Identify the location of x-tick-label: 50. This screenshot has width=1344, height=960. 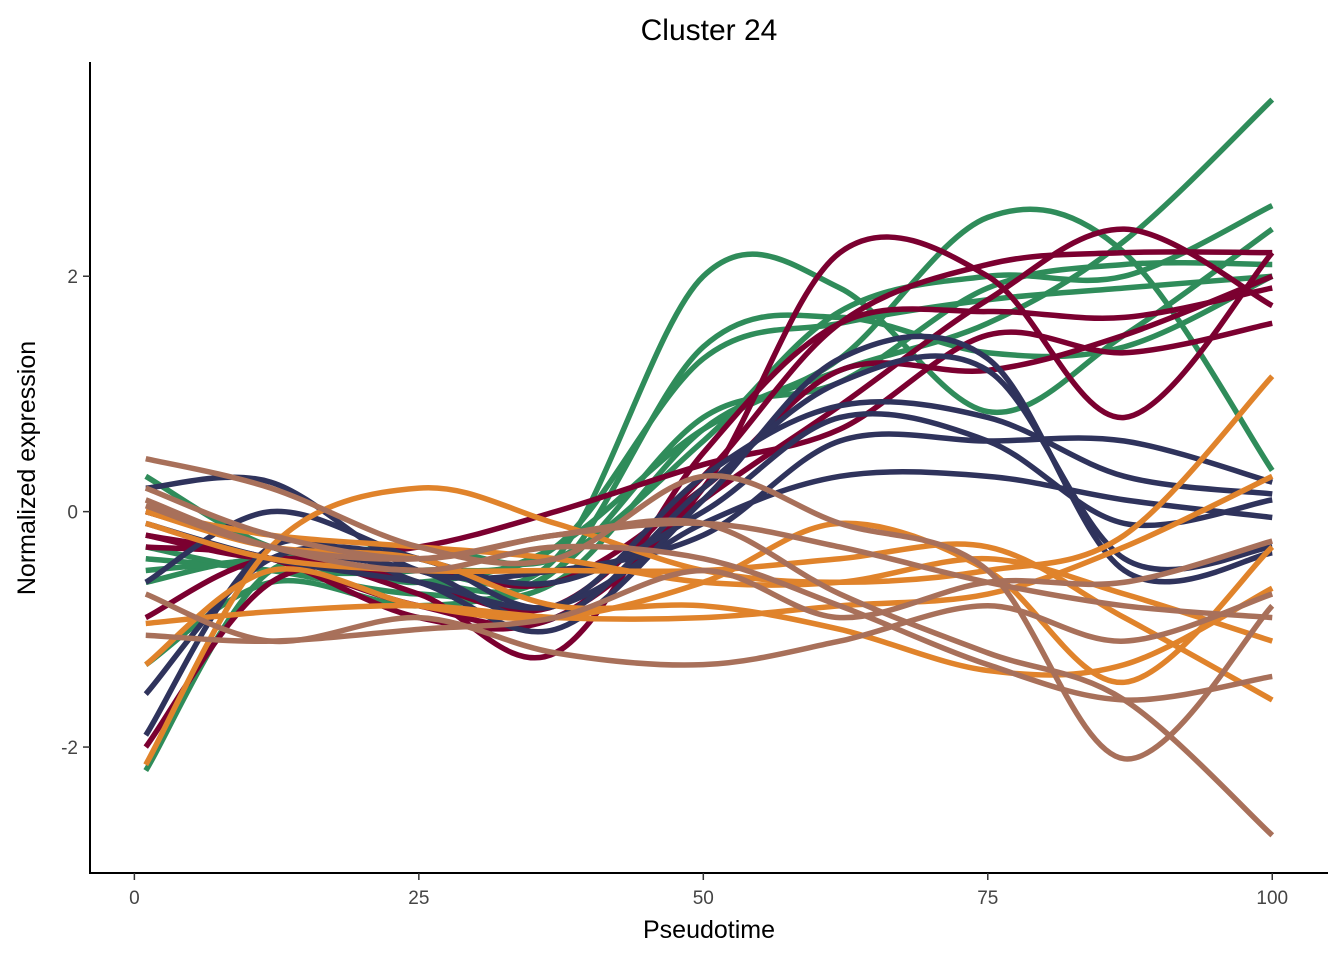
(703, 898).